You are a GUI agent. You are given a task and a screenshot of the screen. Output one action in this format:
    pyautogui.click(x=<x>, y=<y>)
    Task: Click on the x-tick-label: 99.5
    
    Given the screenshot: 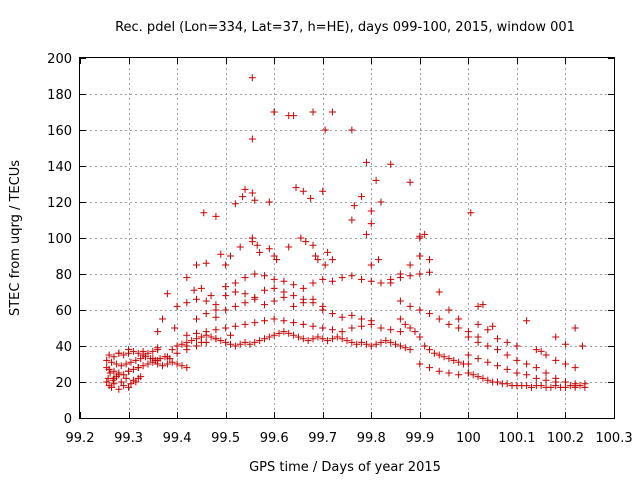 What is the action you would take?
    pyautogui.click(x=225, y=438)
    